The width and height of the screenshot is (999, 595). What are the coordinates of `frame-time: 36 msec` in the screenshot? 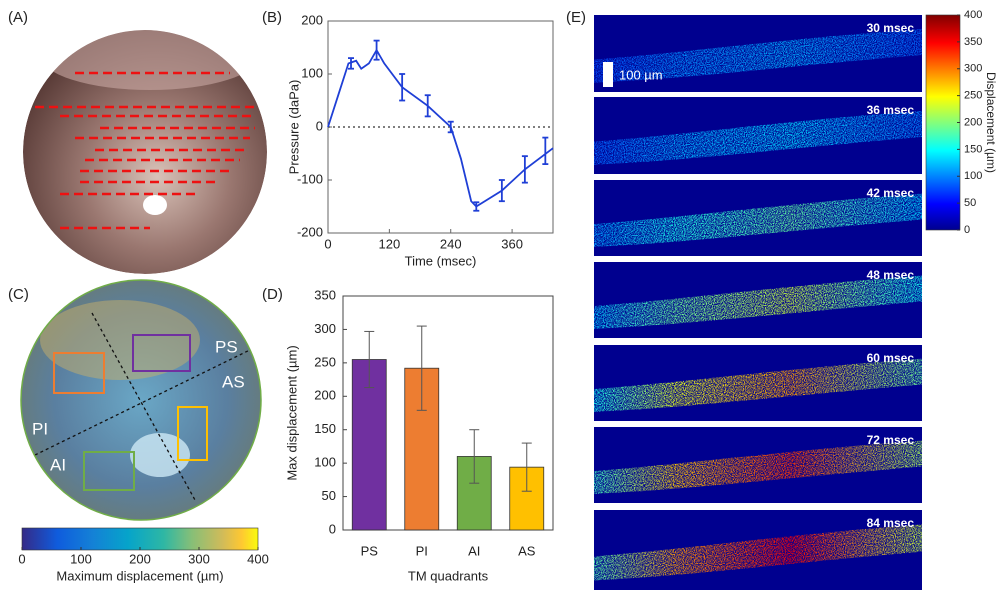 It's located at (891, 110).